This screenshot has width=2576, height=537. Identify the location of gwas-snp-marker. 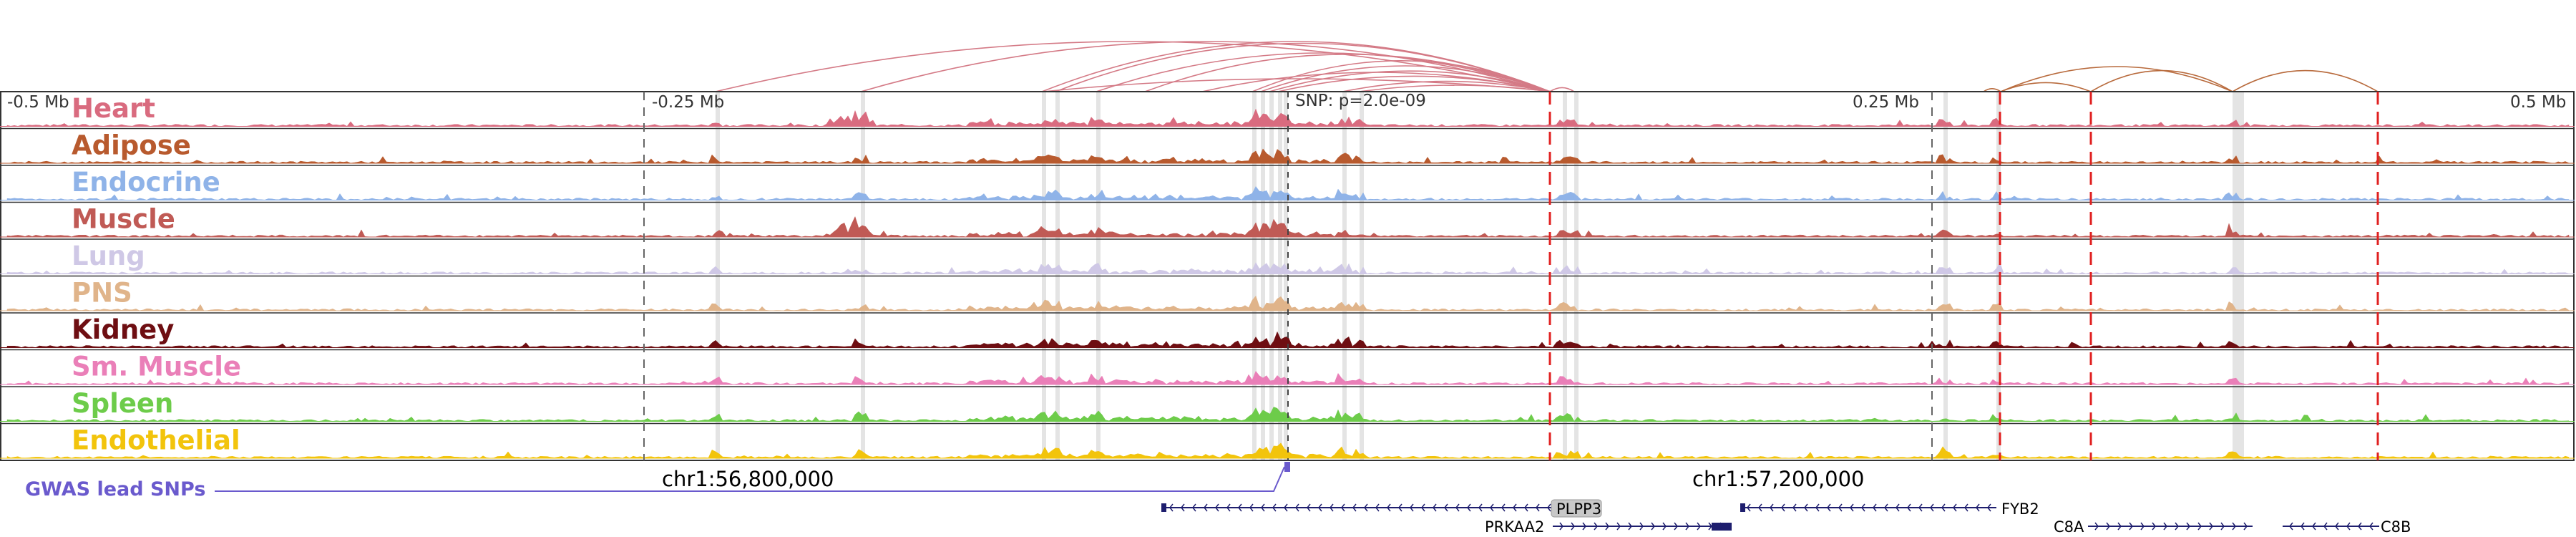
(1287, 467).